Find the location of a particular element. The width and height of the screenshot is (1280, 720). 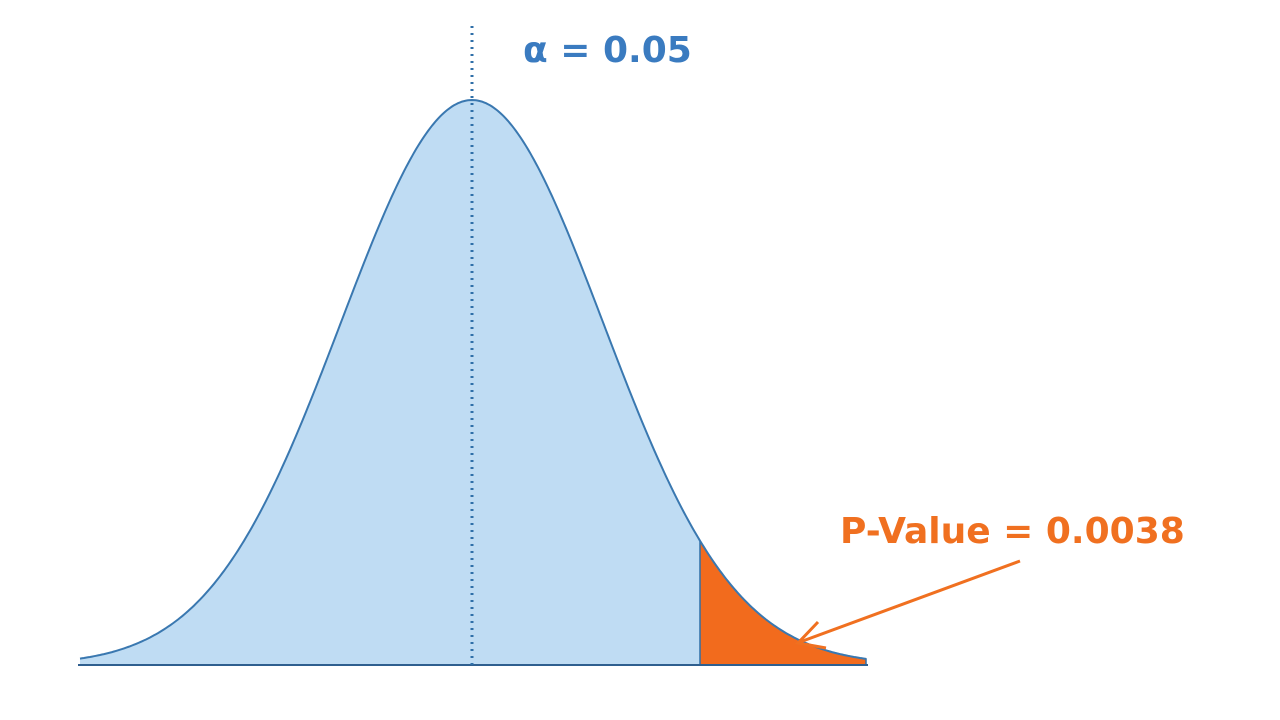

alpha-label: α = 0.05 is located at coordinates (607, 50).